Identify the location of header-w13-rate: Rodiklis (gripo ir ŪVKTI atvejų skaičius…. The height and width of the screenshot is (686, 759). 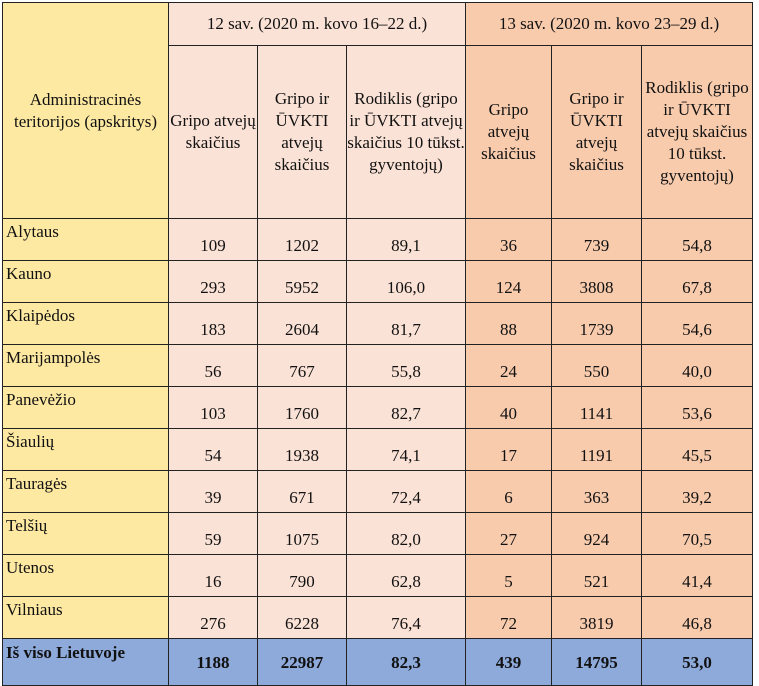
(697, 132).